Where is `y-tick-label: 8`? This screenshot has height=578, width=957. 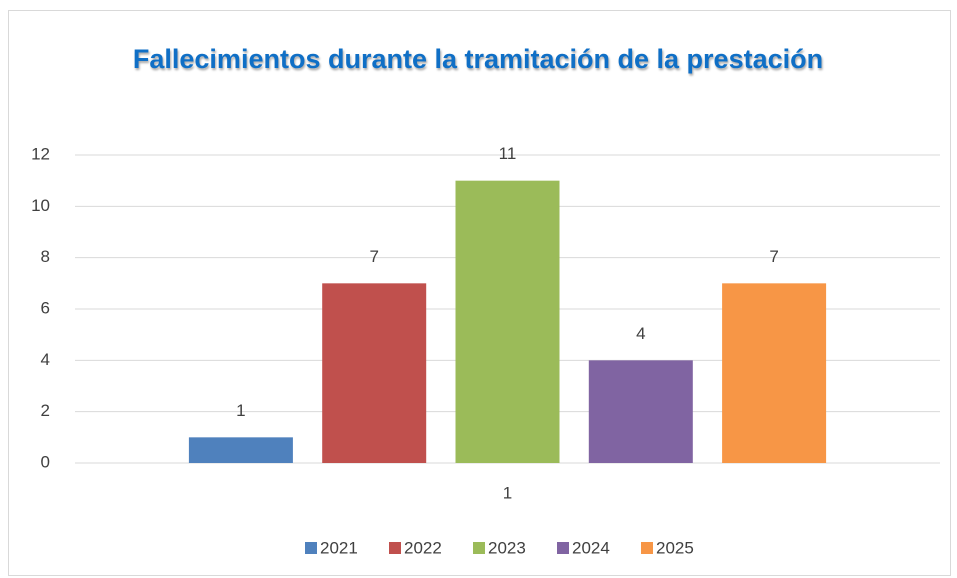 y-tick-label: 8 is located at coordinates (45, 256).